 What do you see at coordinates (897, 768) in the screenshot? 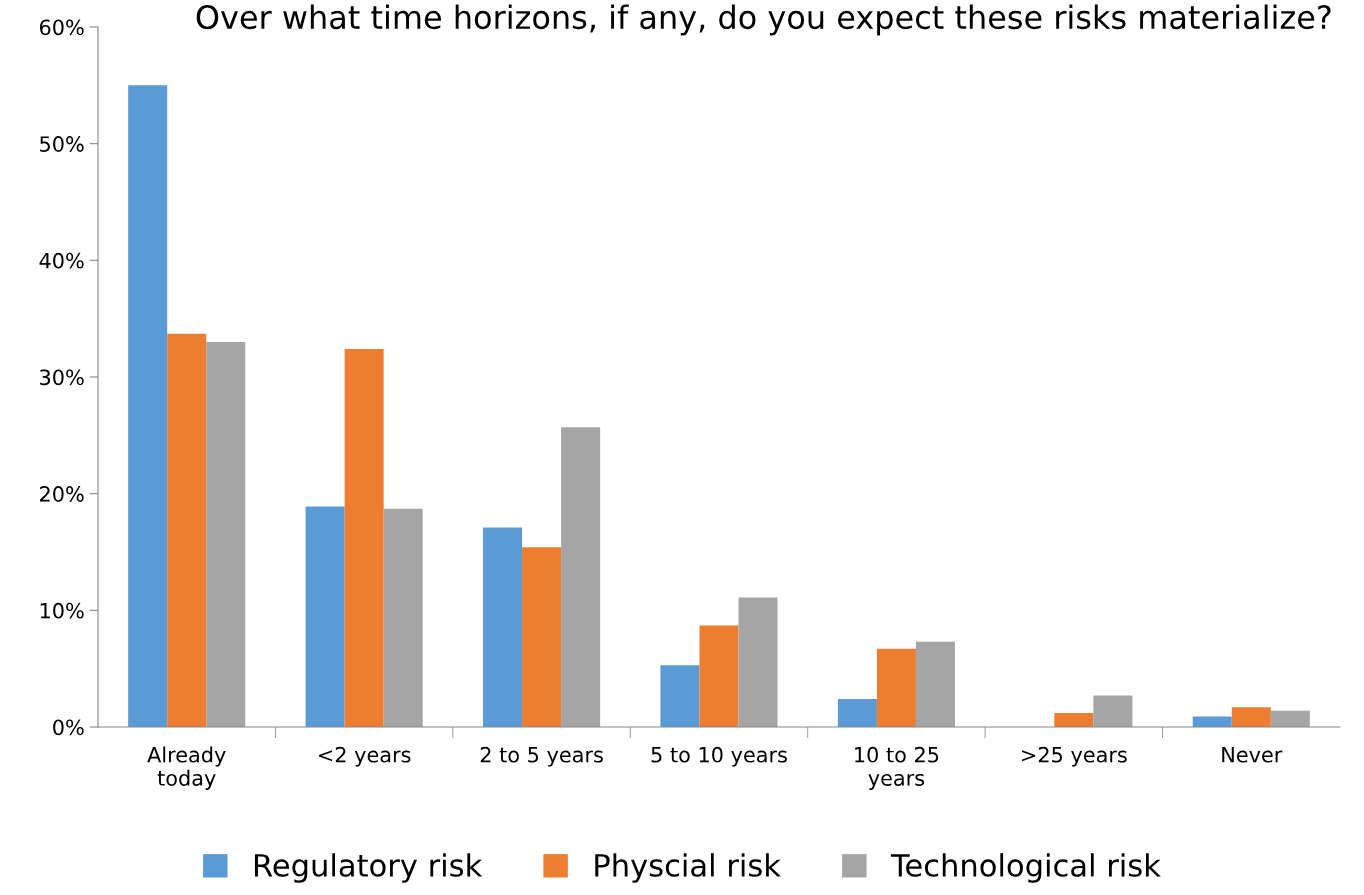
I see `x-tick-label: 10 to 25 years` at bounding box center [897, 768].